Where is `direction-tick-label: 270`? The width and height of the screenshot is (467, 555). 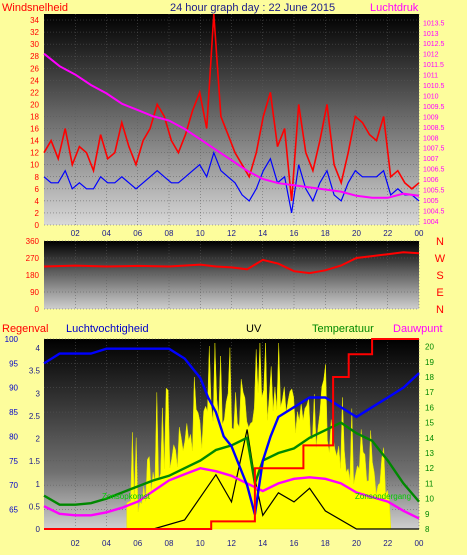 direction-tick-label: 270 is located at coordinates (33, 258).